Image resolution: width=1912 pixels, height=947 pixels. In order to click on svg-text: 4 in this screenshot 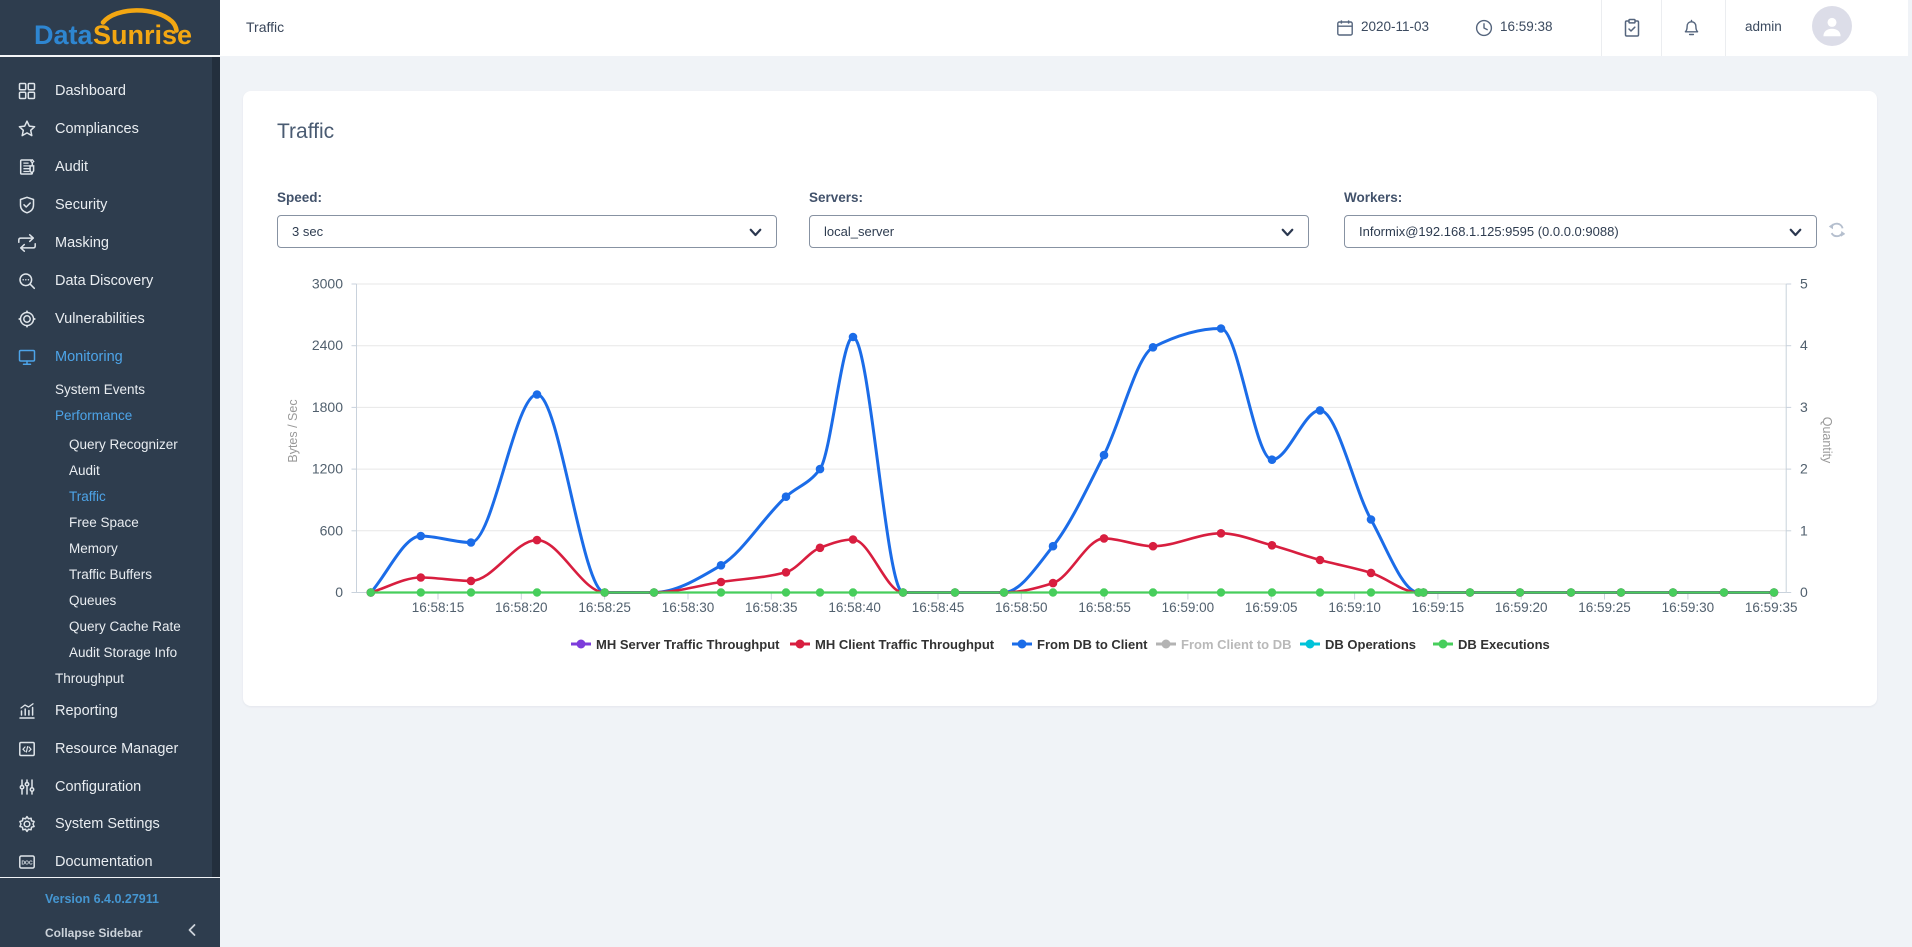, I will do `click(1804, 345)`.